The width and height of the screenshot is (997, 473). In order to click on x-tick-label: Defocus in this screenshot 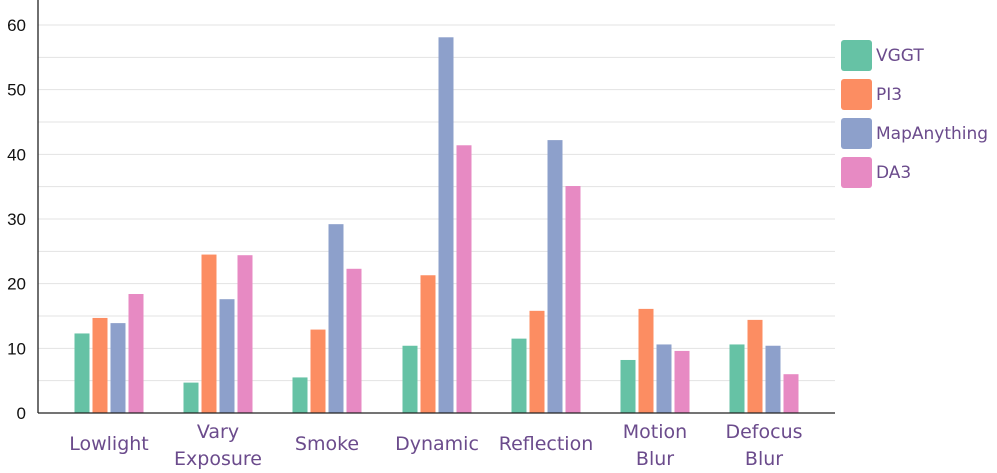, I will do `click(763, 432)`.